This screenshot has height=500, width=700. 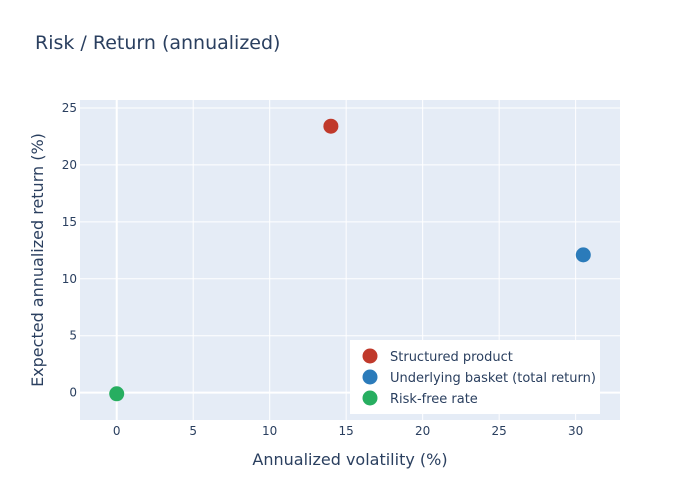 What do you see at coordinates (575, 431) in the screenshot?
I see `x-tick-label: 30` at bounding box center [575, 431].